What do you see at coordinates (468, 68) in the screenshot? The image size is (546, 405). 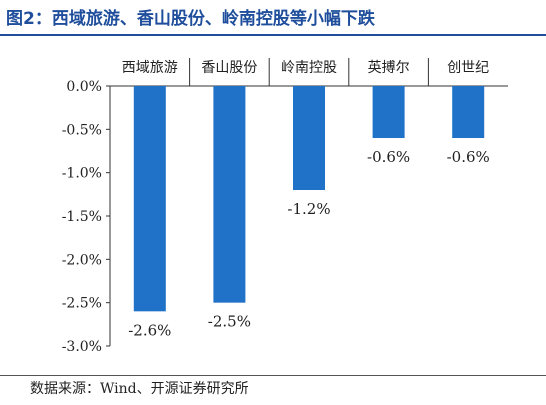 I see `category-label: 创世纪` at bounding box center [468, 68].